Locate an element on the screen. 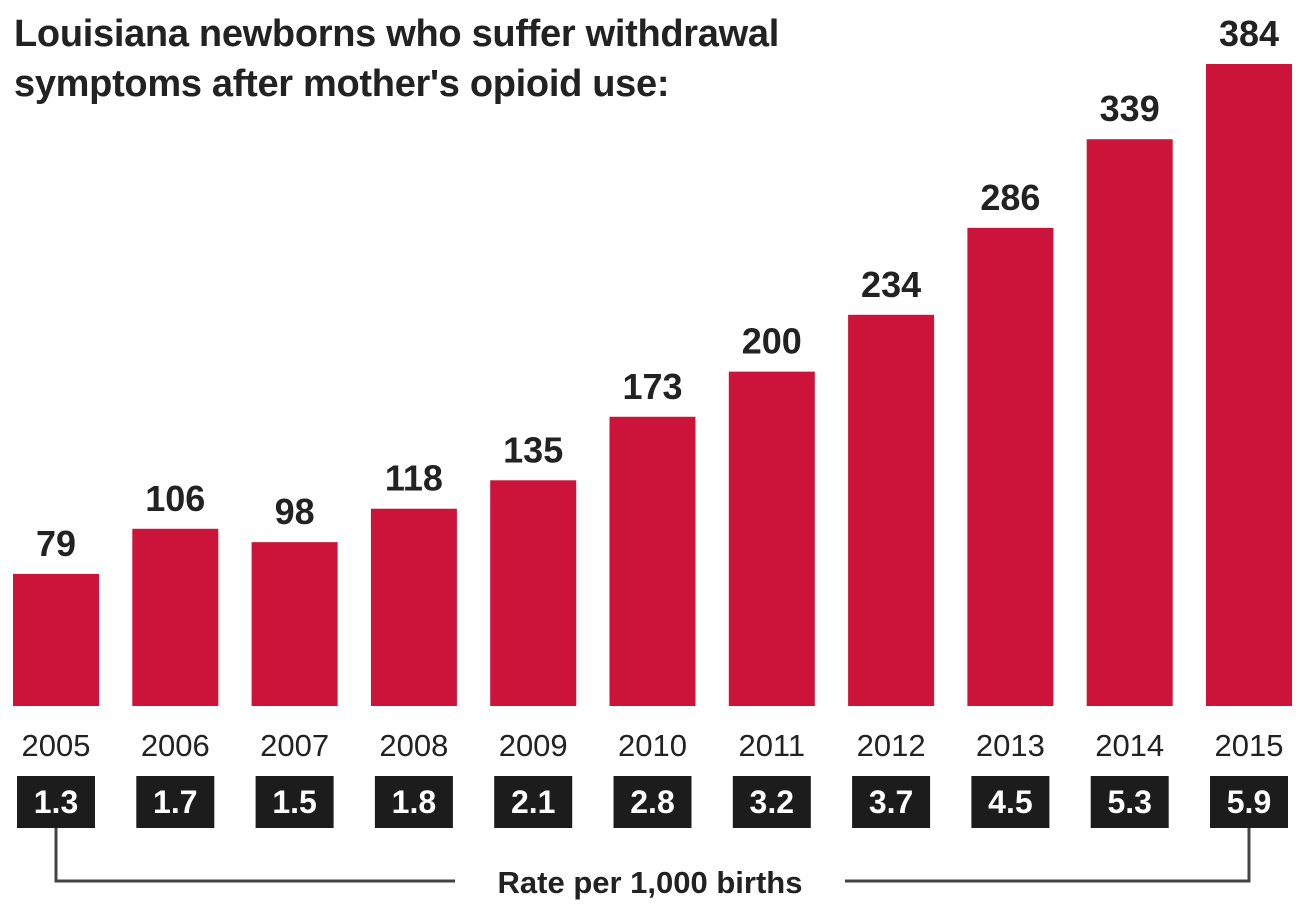 The height and width of the screenshot is (905, 1299). bar-2007 is located at coordinates (294, 624).